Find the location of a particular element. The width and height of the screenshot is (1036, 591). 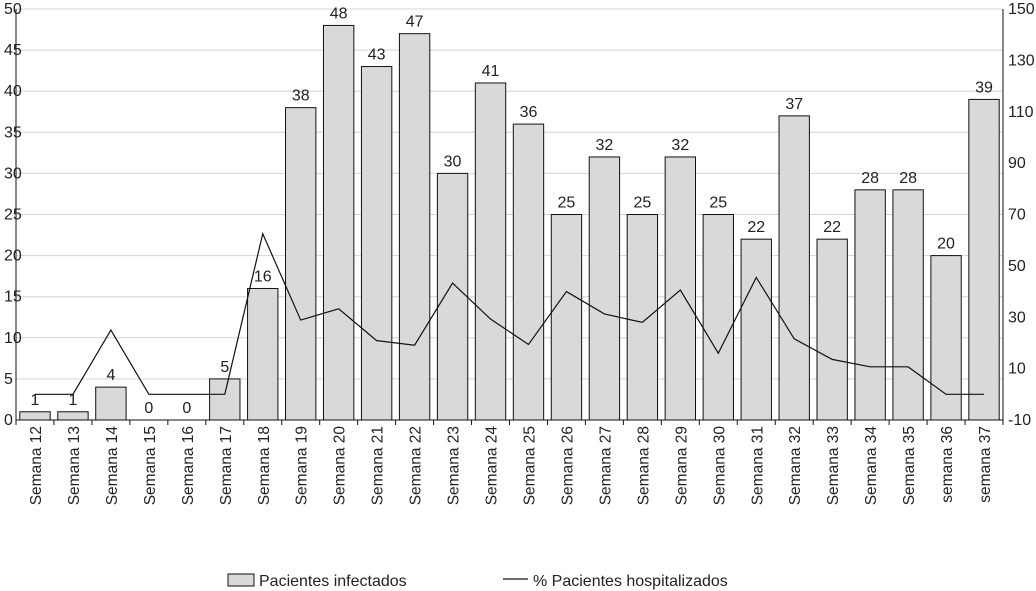

right-axis-ticks: -10 10 30 50 70 90 110 130 150 is located at coordinates (1021, 215).